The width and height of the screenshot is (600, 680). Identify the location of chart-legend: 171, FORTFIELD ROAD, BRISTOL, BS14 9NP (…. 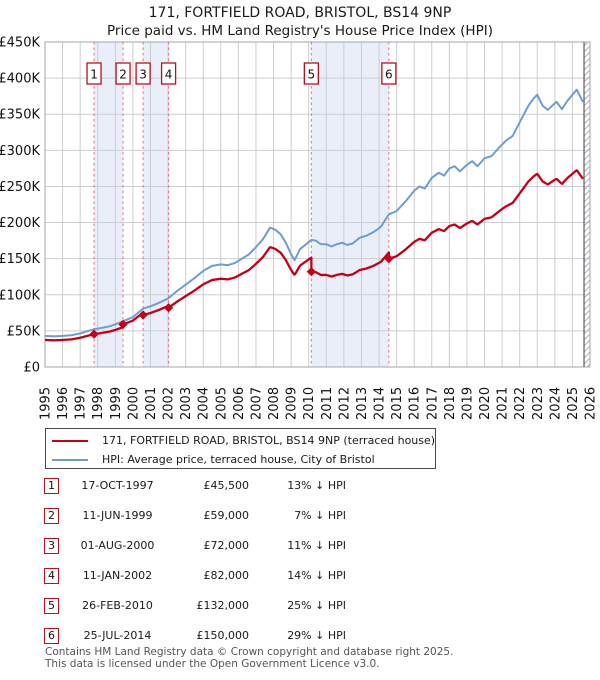
(240, 448).